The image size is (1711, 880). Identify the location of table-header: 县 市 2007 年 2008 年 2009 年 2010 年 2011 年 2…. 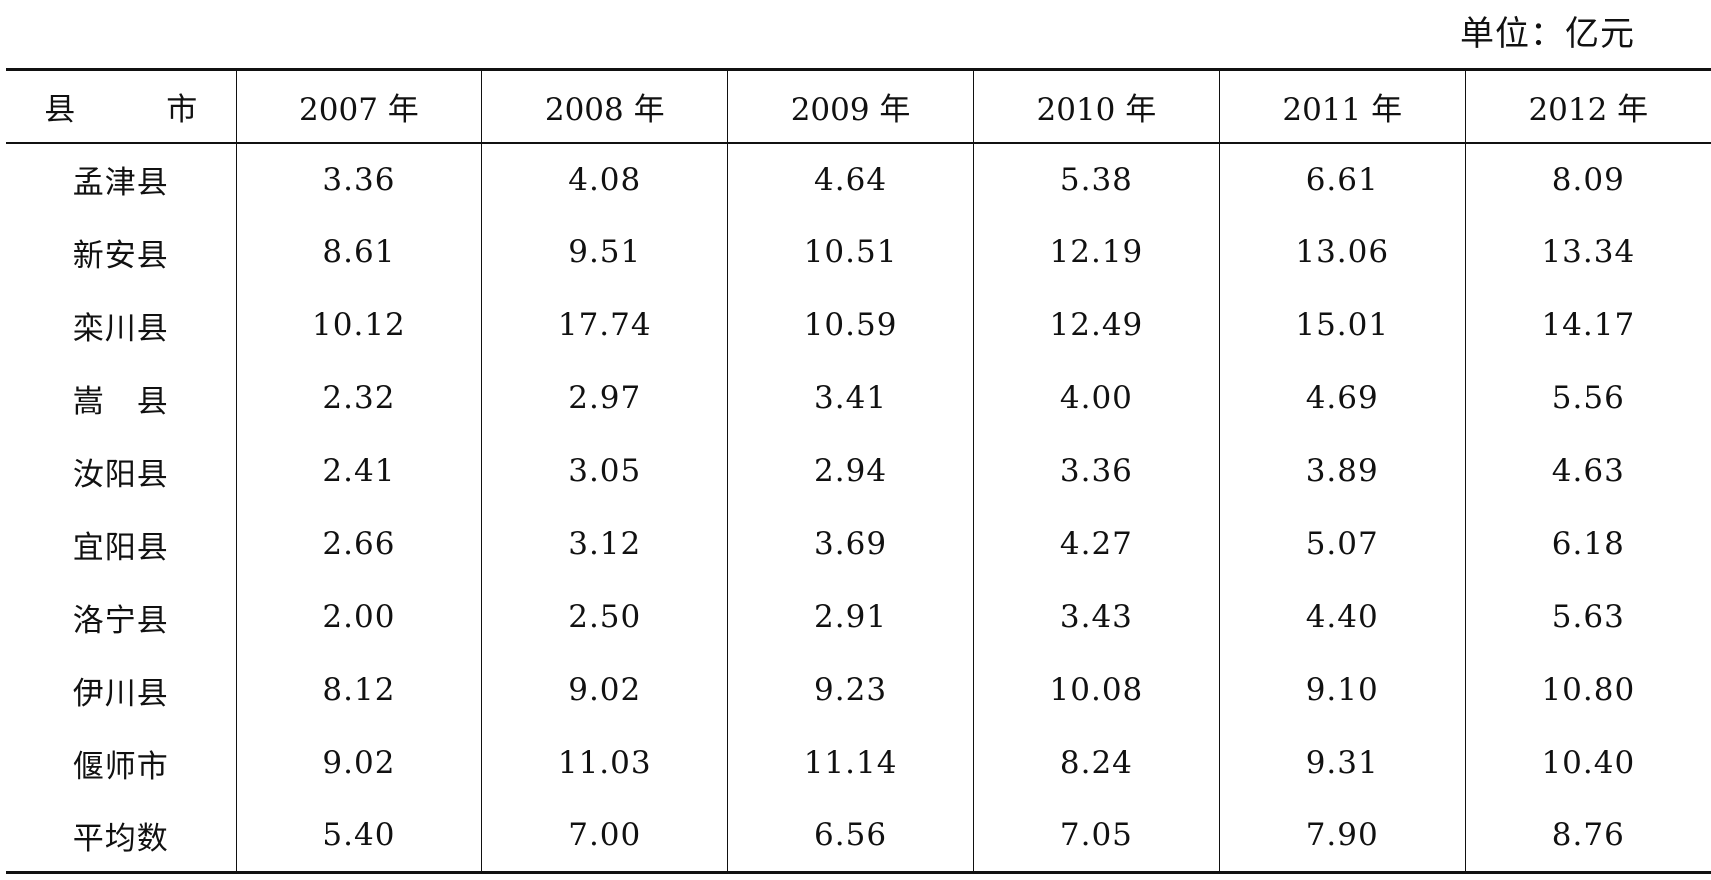
(858, 106).